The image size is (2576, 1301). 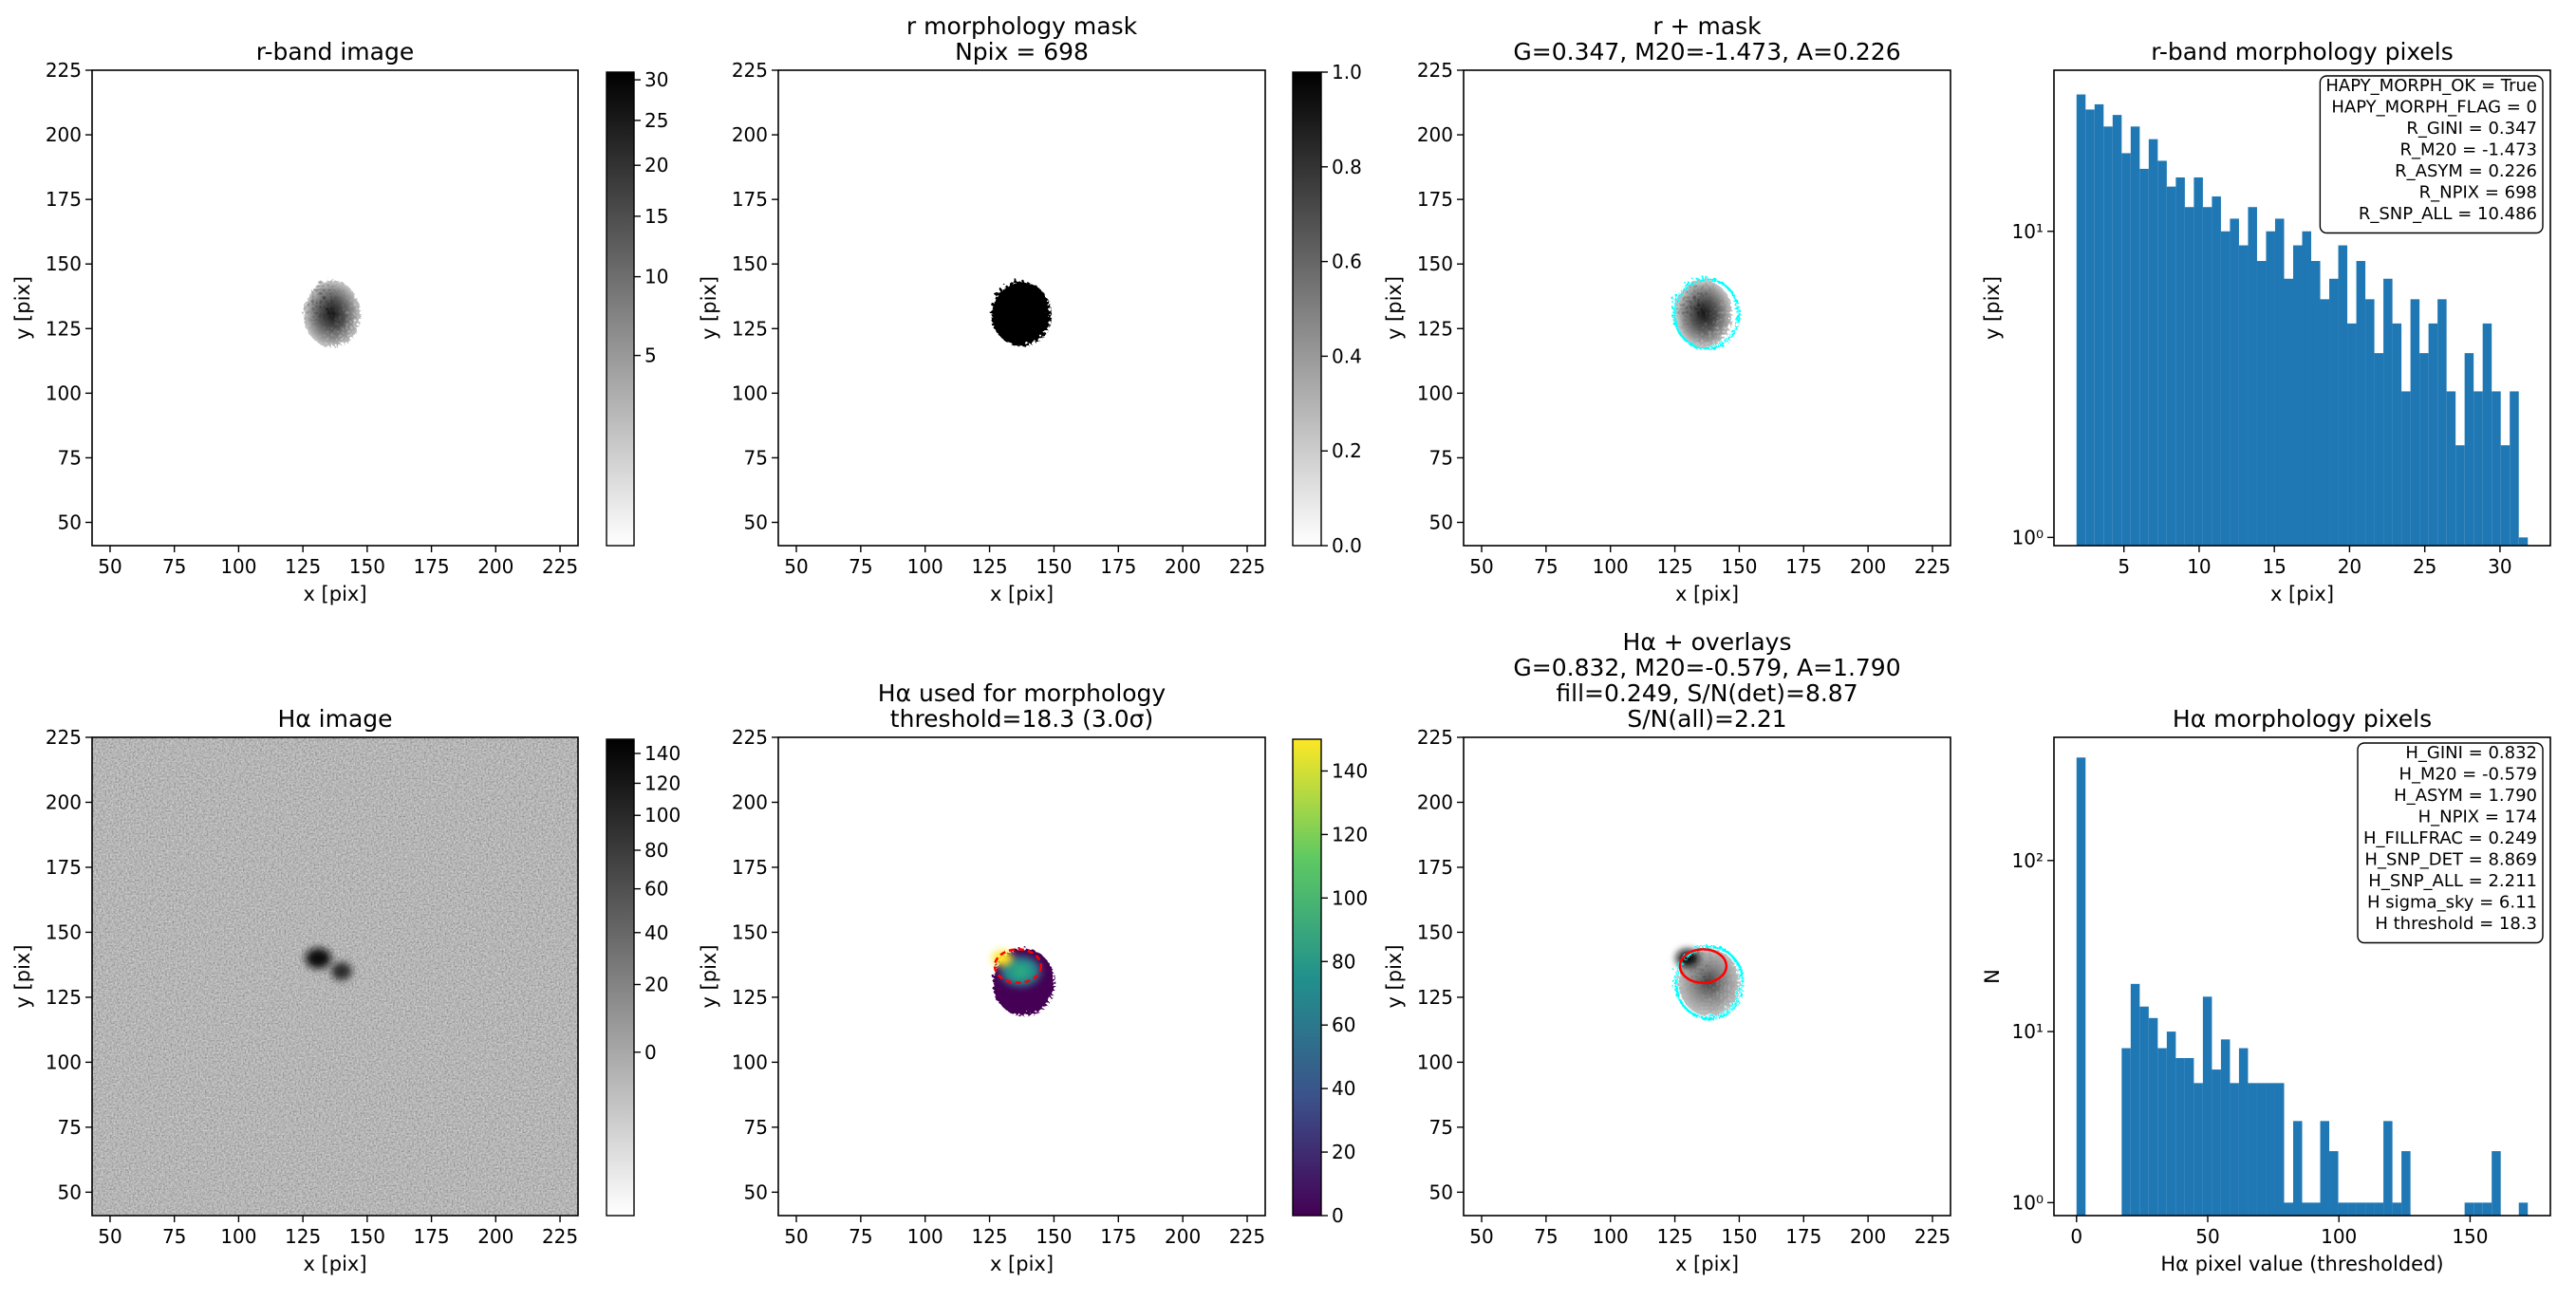 I want to click on x-tick-label: 0, so click(x=2076, y=1237).